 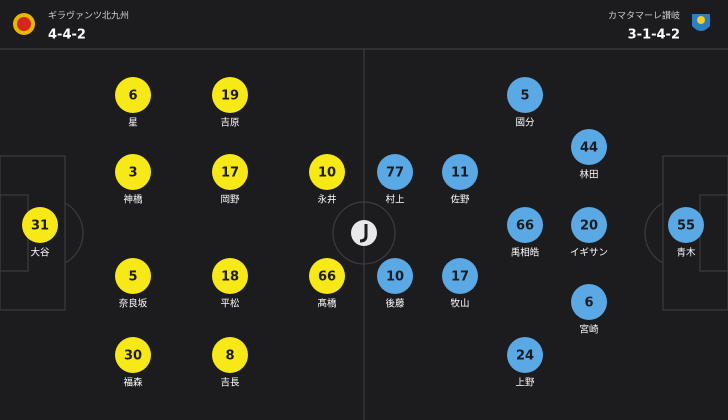 I want to click on player-name: 青木, so click(x=686, y=253).